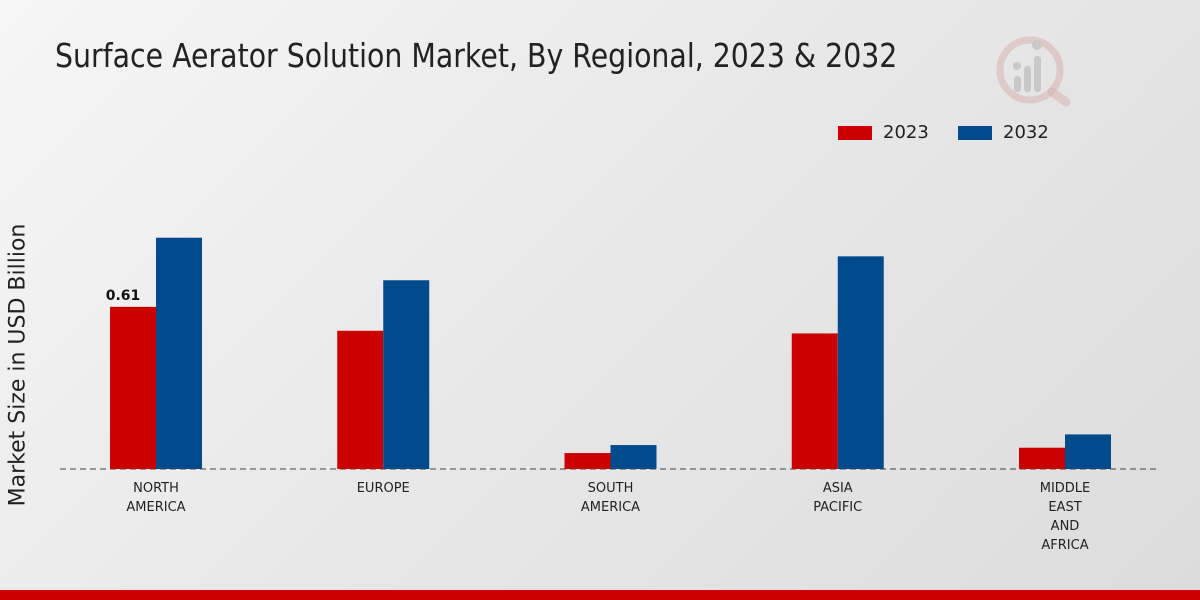  What do you see at coordinates (633, 457) in the screenshot?
I see `bar-2032-south-america` at bounding box center [633, 457].